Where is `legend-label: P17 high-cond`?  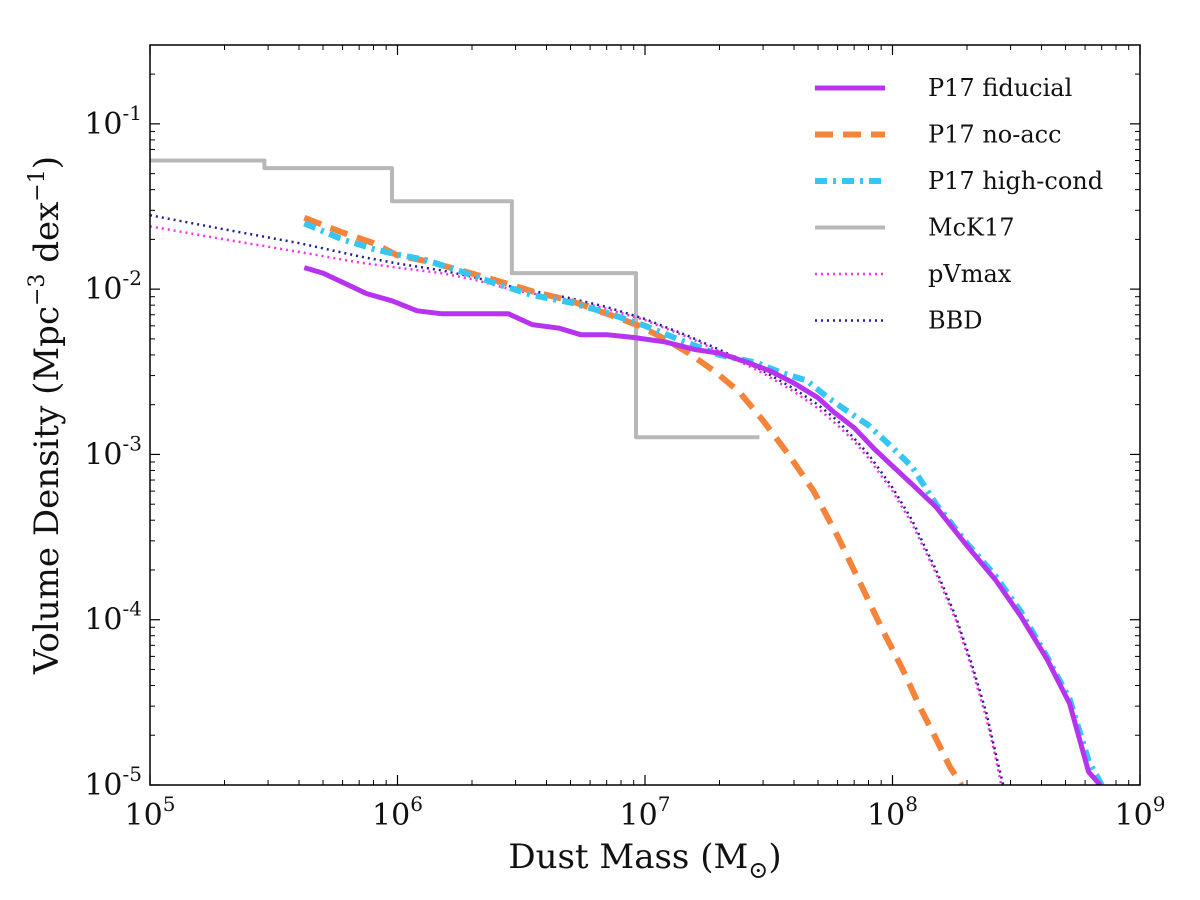 legend-label: P17 high-cond is located at coordinates (1015, 181).